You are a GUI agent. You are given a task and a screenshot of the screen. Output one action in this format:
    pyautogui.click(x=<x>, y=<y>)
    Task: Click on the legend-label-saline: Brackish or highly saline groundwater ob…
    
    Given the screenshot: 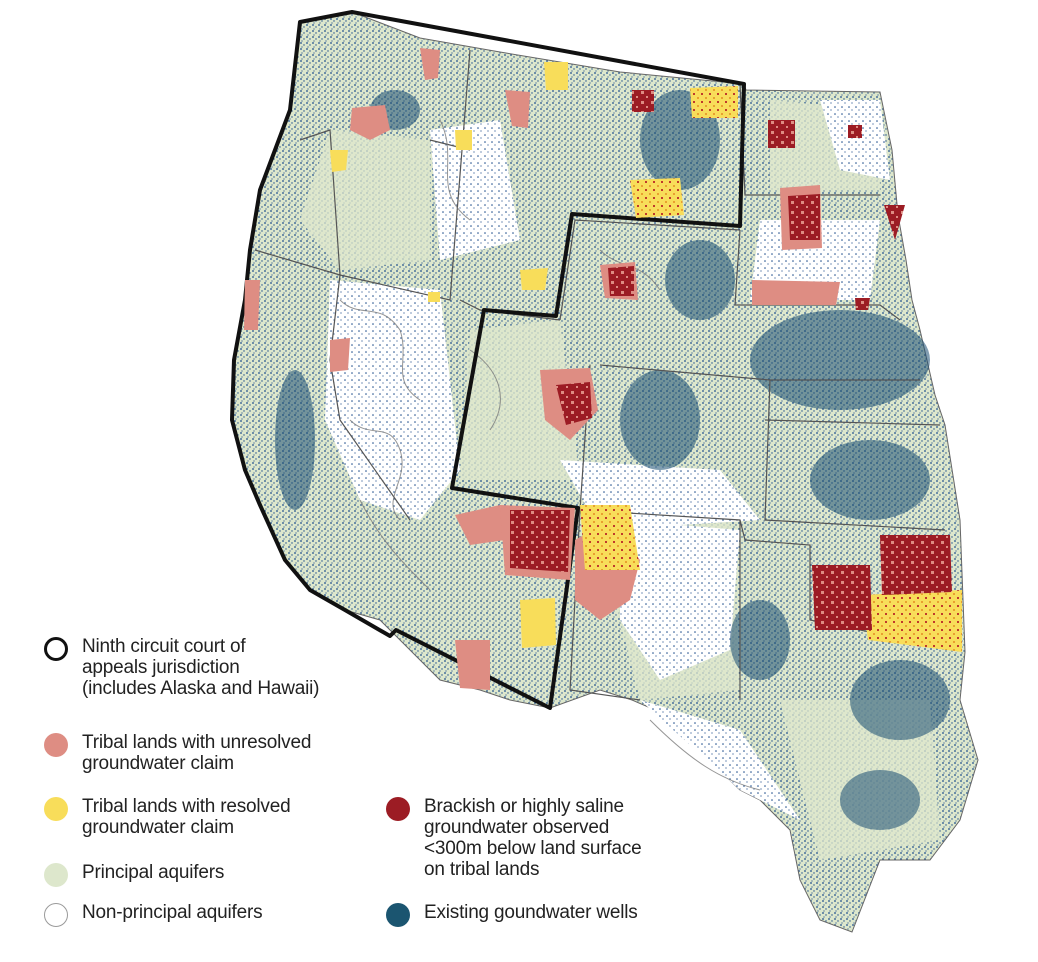 What is the action you would take?
    pyautogui.click(x=533, y=838)
    